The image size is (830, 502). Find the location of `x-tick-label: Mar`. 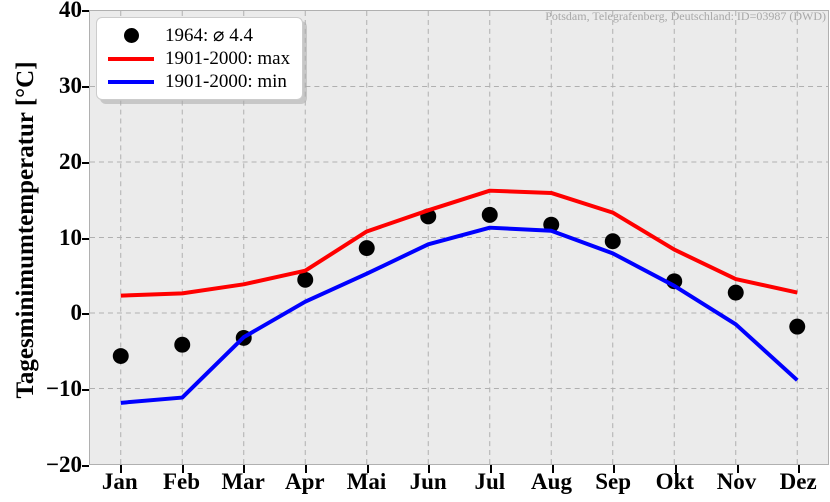

x-tick-label: Mar is located at coordinates (243, 481).